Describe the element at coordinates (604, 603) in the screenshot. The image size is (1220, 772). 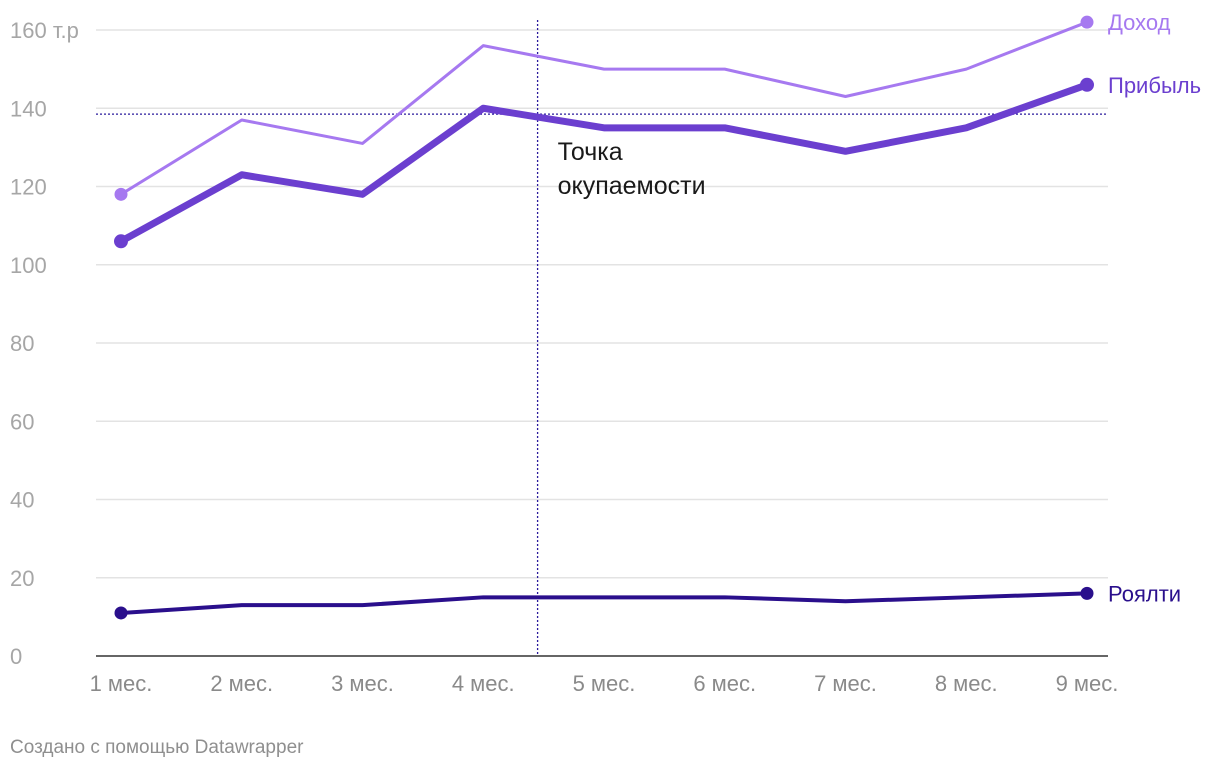
I see `series-line-royalty` at that location.